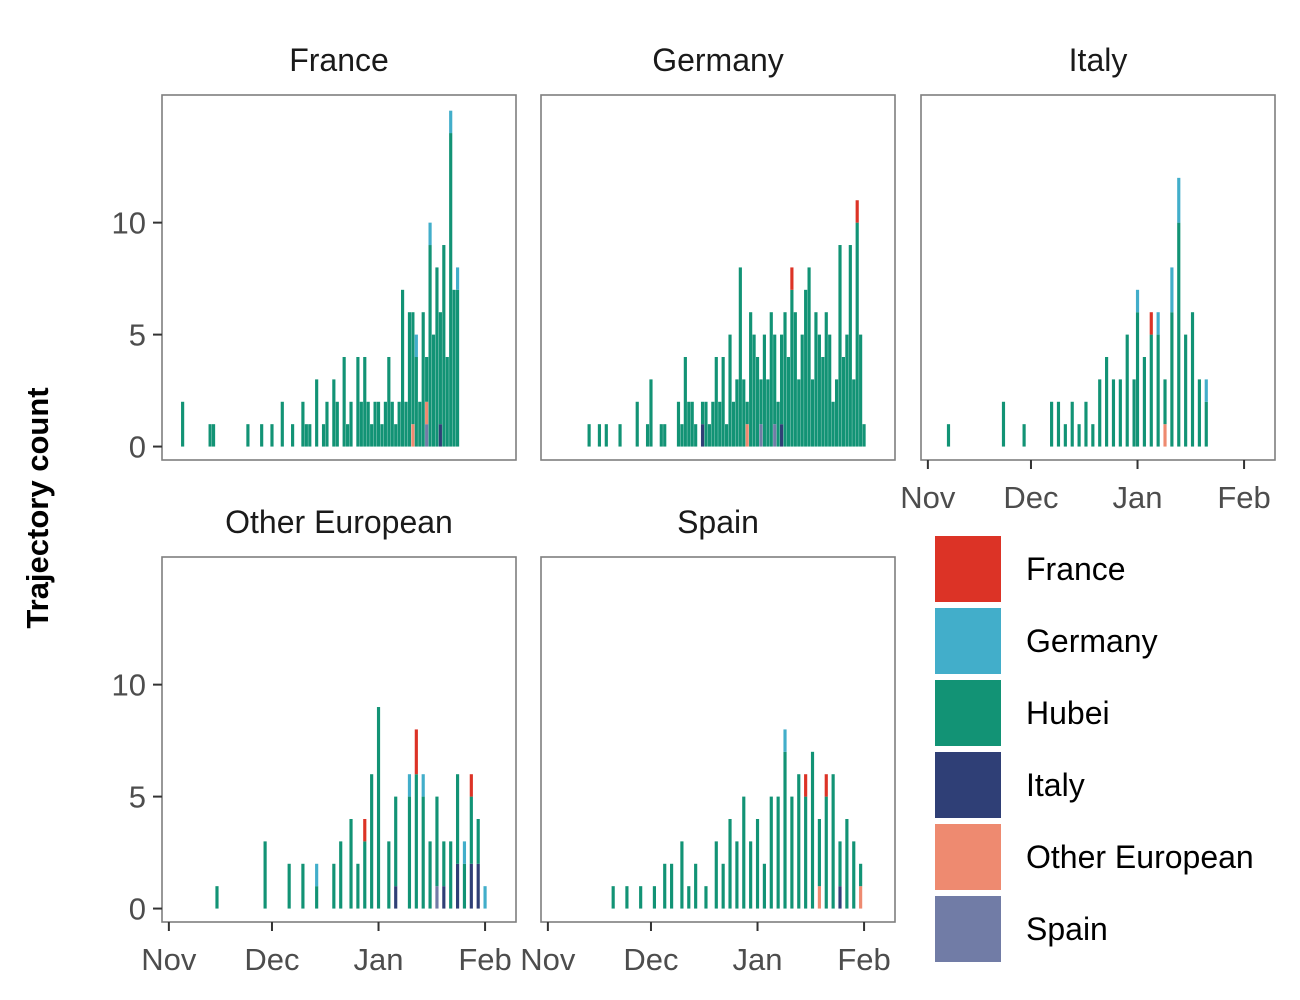 Image resolution: width=1300 pixels, height=1000 pixels. Describe the element at coordinates (427, 435) in the screenshot. I see `bar-france-2020-01-15-spain` at that location.